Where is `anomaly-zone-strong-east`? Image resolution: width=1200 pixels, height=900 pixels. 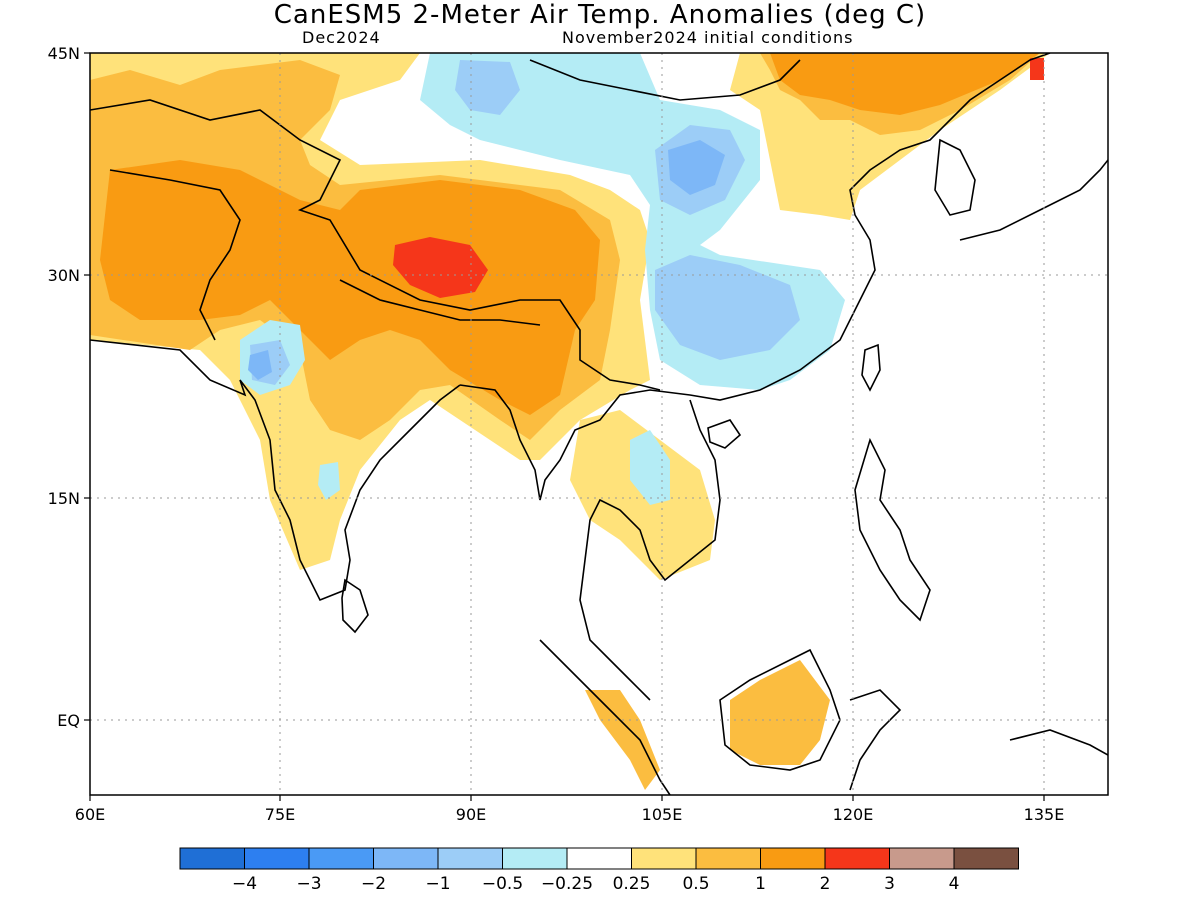
anomaly-zone-strong-east is located at coordinates (905, 84).